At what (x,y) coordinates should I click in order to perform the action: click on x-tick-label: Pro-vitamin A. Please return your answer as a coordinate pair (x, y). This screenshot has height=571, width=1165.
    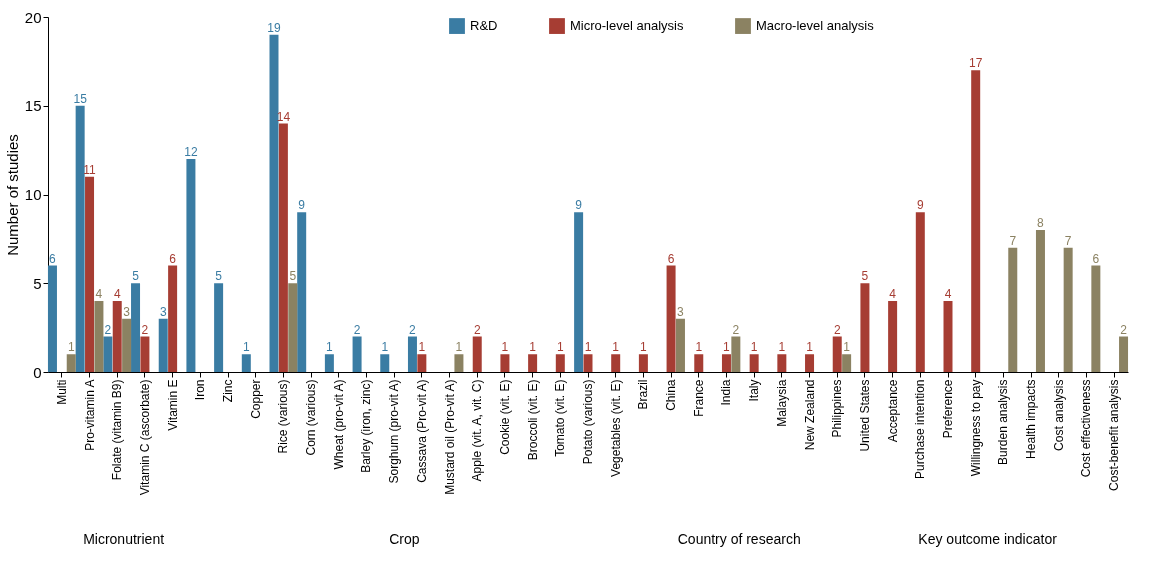
    Looking at the image, I should click on (89, 415).